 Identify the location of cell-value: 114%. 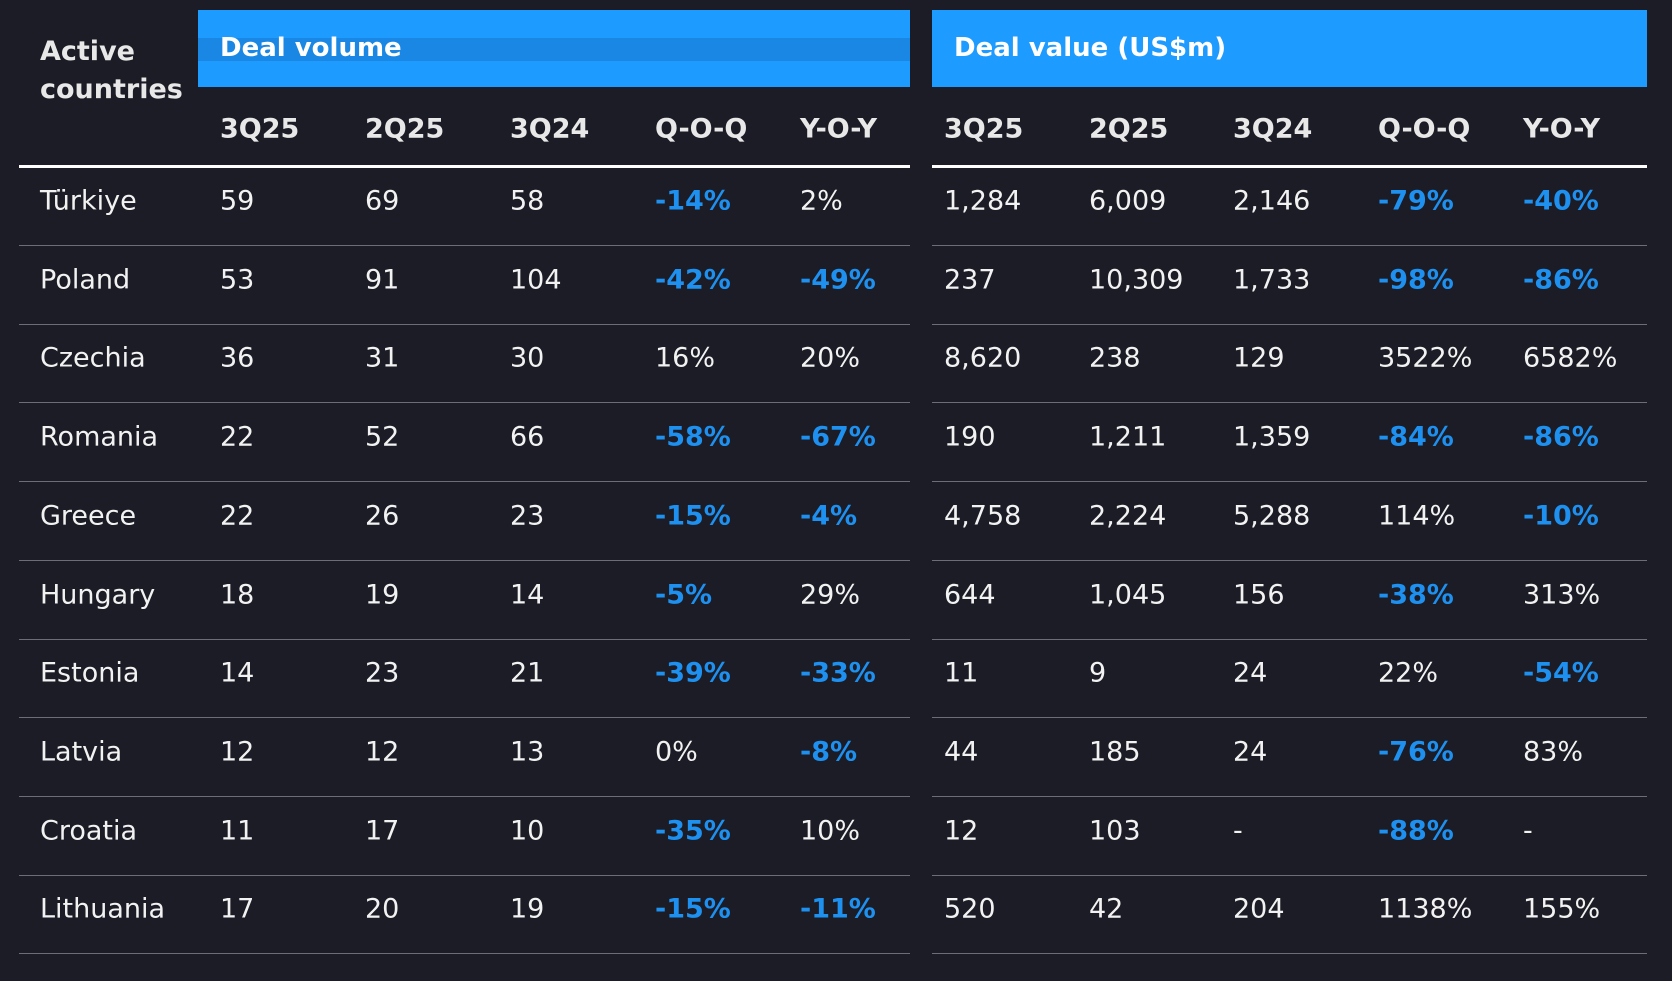
(1417, 516).